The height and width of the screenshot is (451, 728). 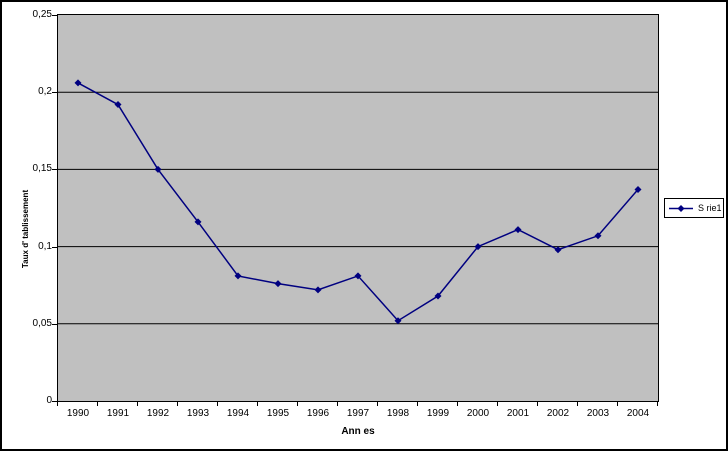 I want to click on x-tick-label: 1991, so click(x=118, y=413).